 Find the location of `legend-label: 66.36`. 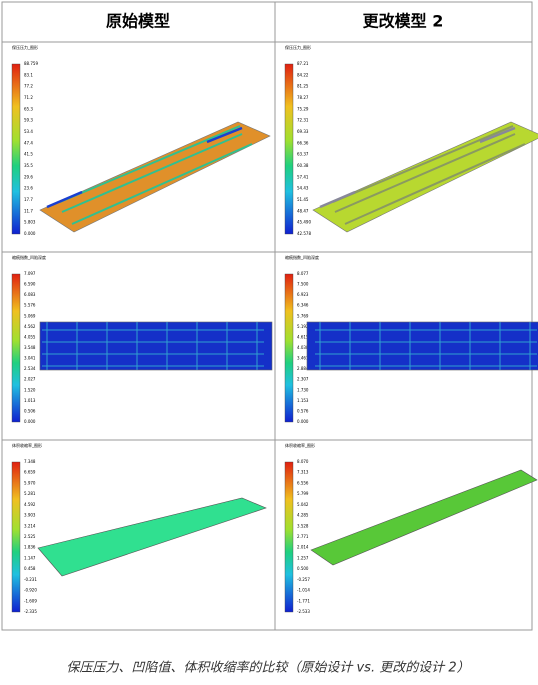

legend-label: 66.36 is located at coordinates (303, 142).